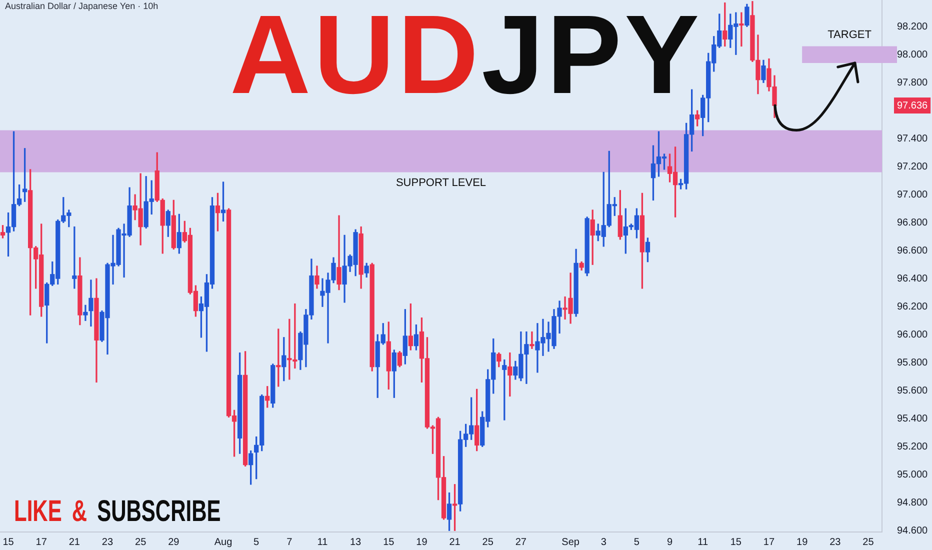 The image size is (932, 550). What do you see at coordinates (912, 418) in the screenshot?
I see `y-tick-label: 95.400` at bounding box center [912, 418].